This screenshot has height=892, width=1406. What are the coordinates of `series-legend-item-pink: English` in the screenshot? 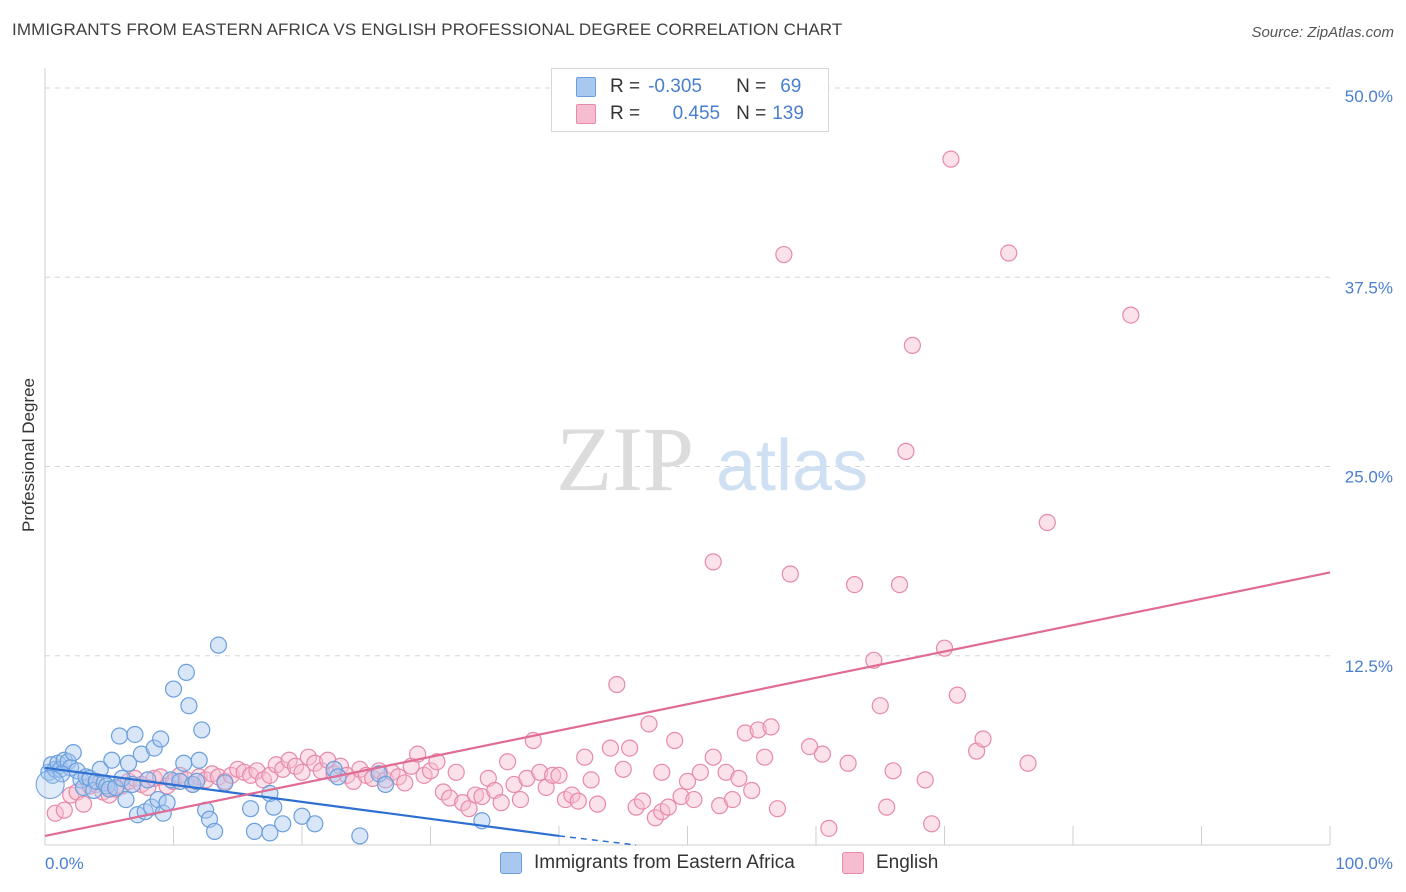 It's located at (890, 863).